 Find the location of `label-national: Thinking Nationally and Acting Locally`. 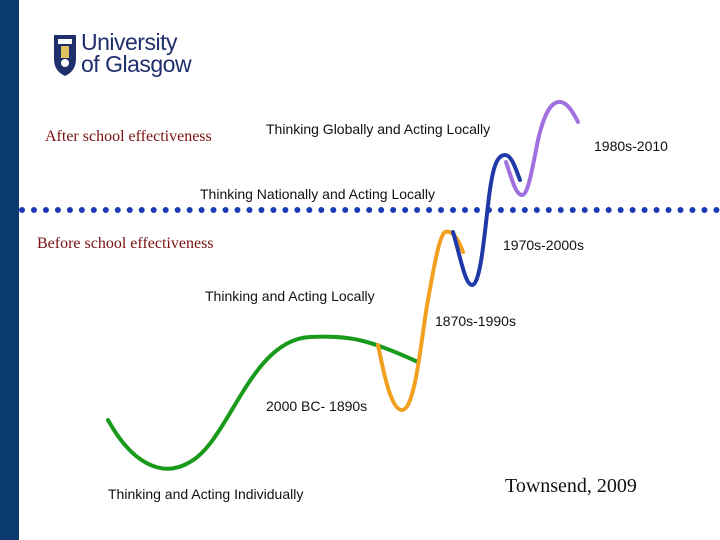

label-national: Thinking Nationally and Acting Locally is located at coordinates (318, 194).